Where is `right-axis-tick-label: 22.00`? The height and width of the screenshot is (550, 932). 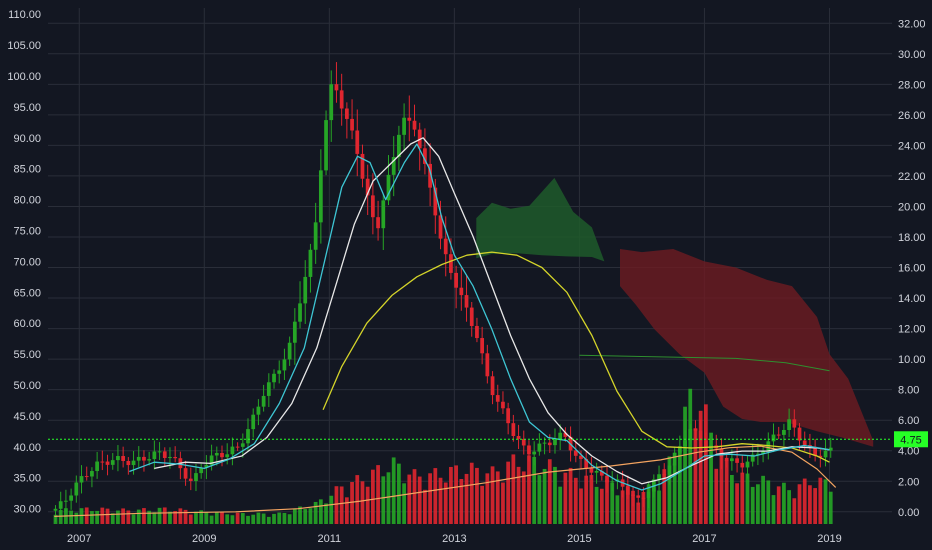 right-axis-tick-label: 22.00 is located at coordinates (912, 177).